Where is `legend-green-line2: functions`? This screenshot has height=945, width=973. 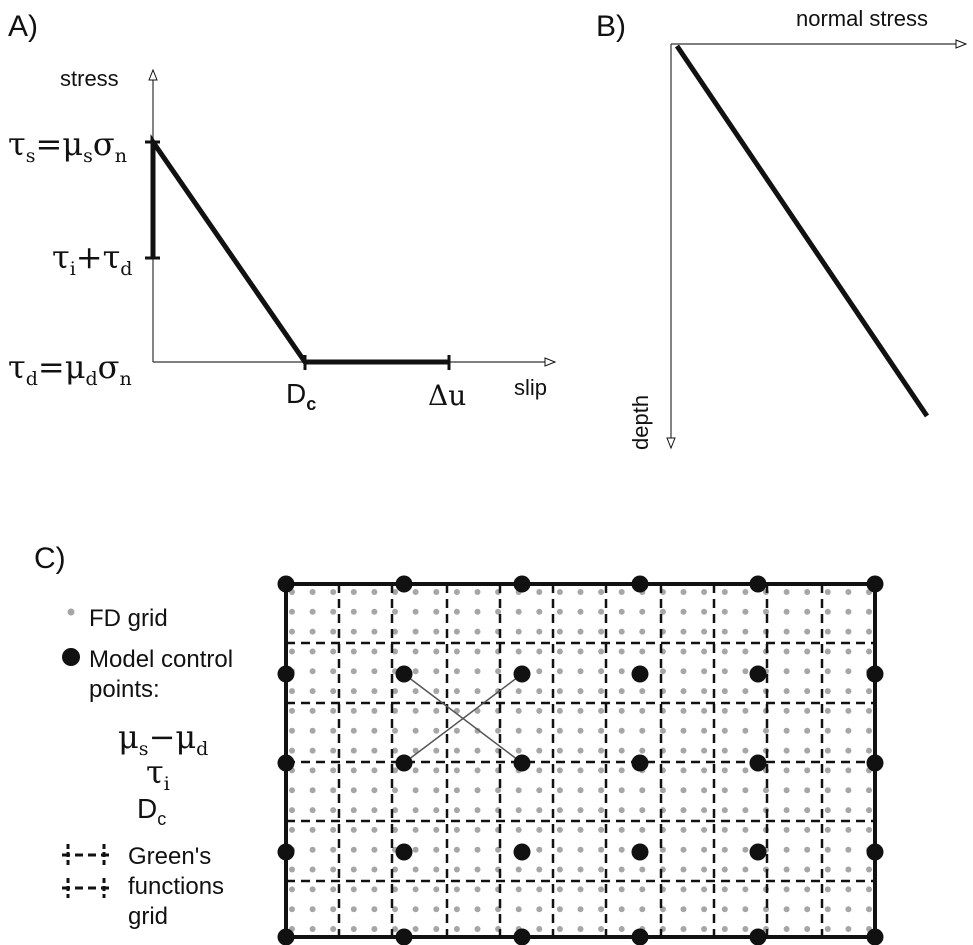 legend-green-line2: functions is located at coordinates (176, 886).